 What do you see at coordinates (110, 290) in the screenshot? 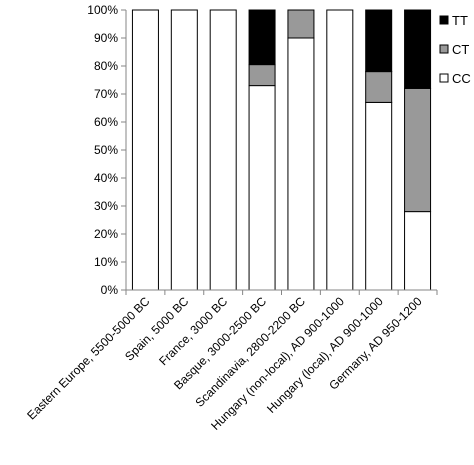
I see `y-tick-label: 0%` at bounding box center [110, 290].